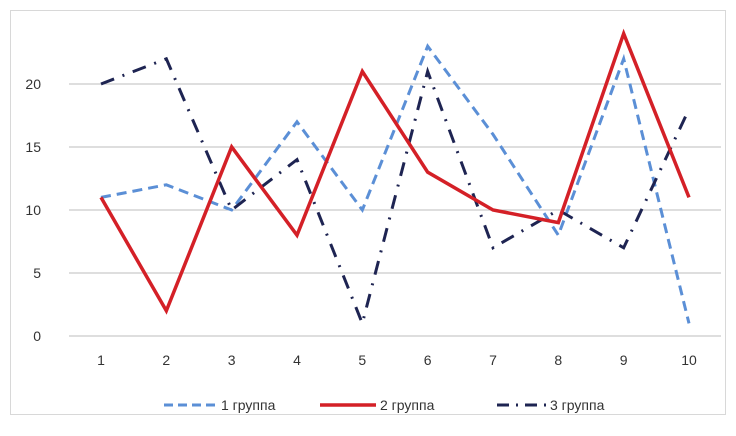 The width and height of the screenshot is (736, 436). Describe the element at coordinates (689, 360) in the screenshot. I see `x-tick-label: 10` at that location.